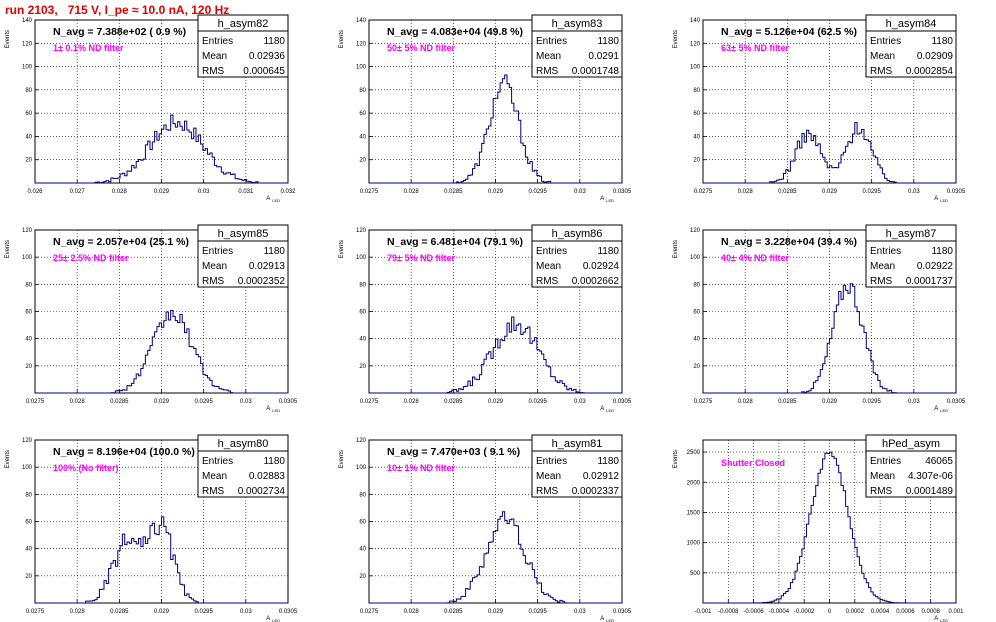 This screenshot has width=996, height=622. Describe the element at coordinates (789, 242) in the screenshot. I see `navg-label: N_avg = 3.228e+04 (39.4 %)` at that location.